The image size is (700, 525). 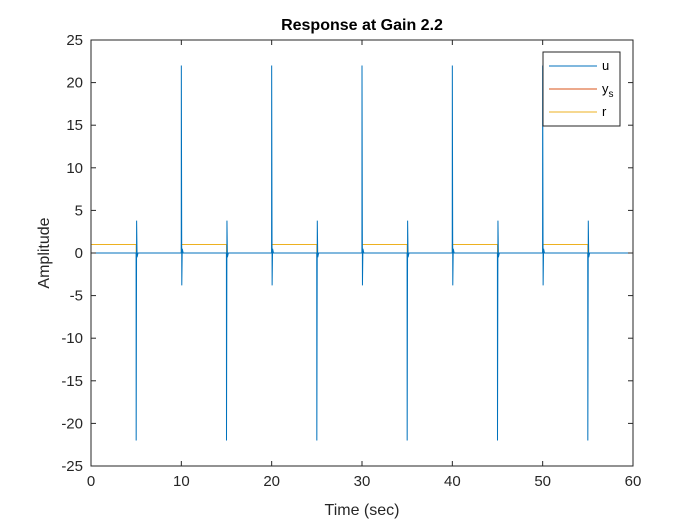 I want to click on y-tick-label: 0, so click(x=79, y=253).